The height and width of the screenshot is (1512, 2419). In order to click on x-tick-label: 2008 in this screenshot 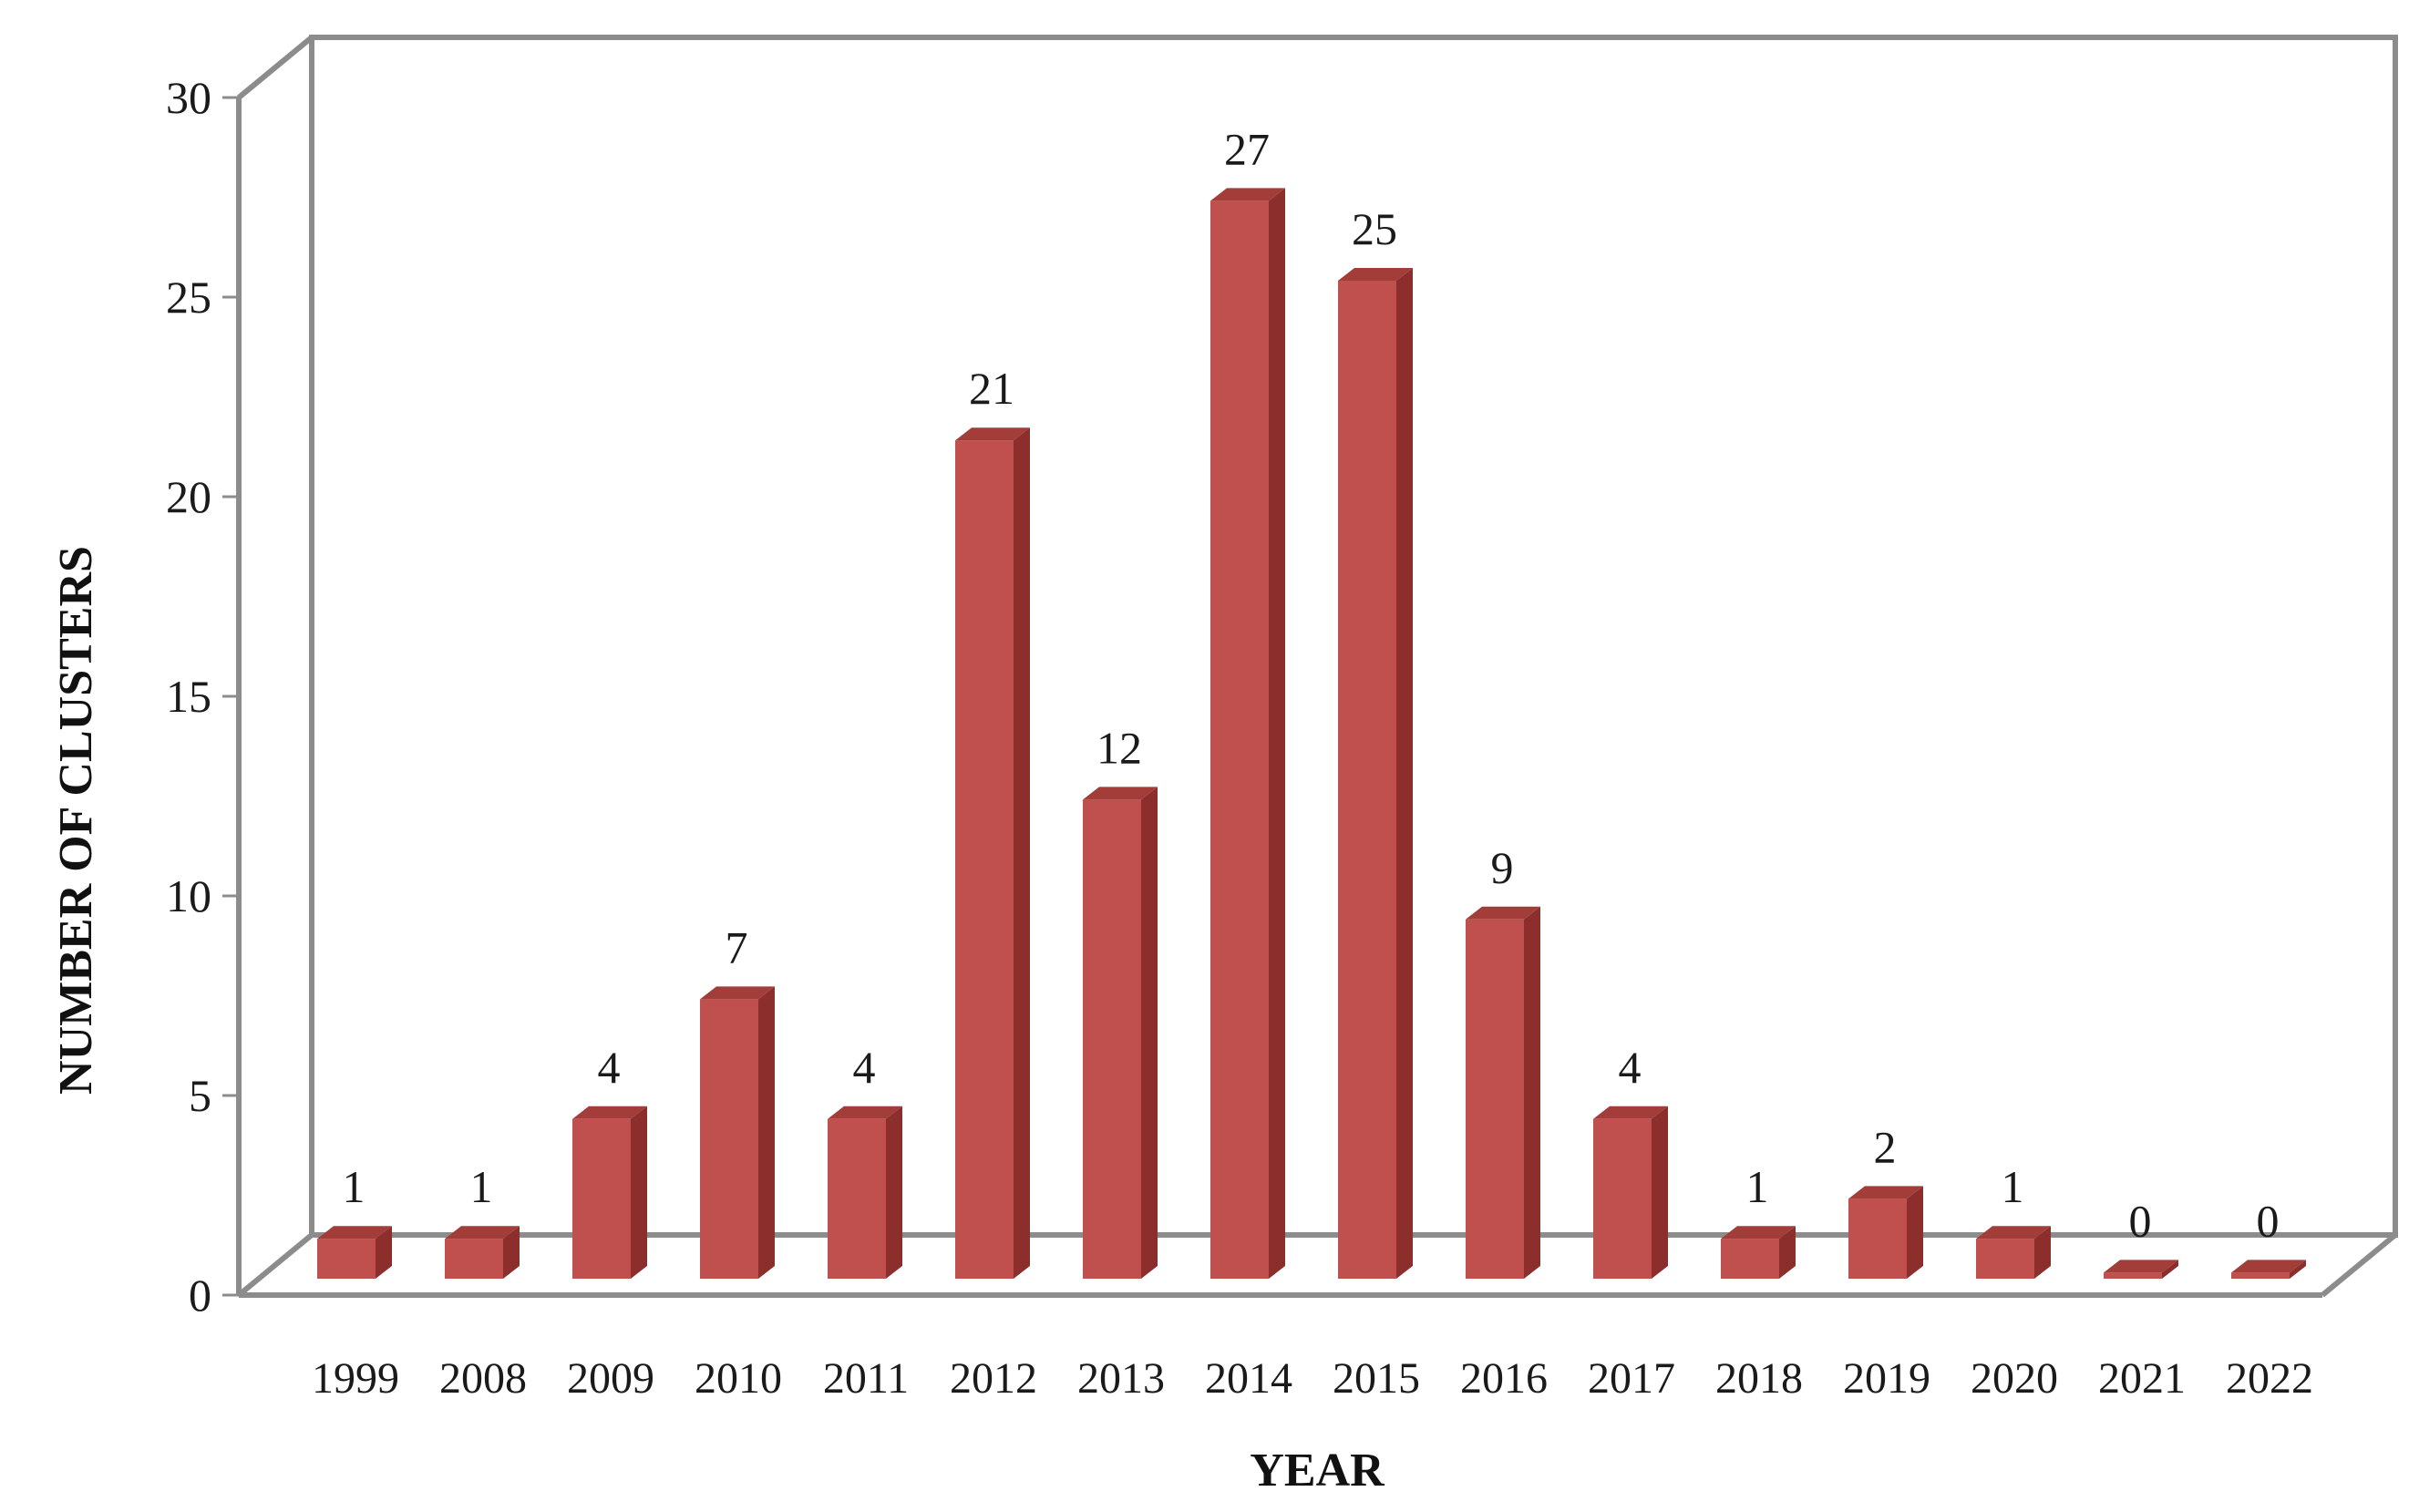, I will do `click(483, 1378)`.